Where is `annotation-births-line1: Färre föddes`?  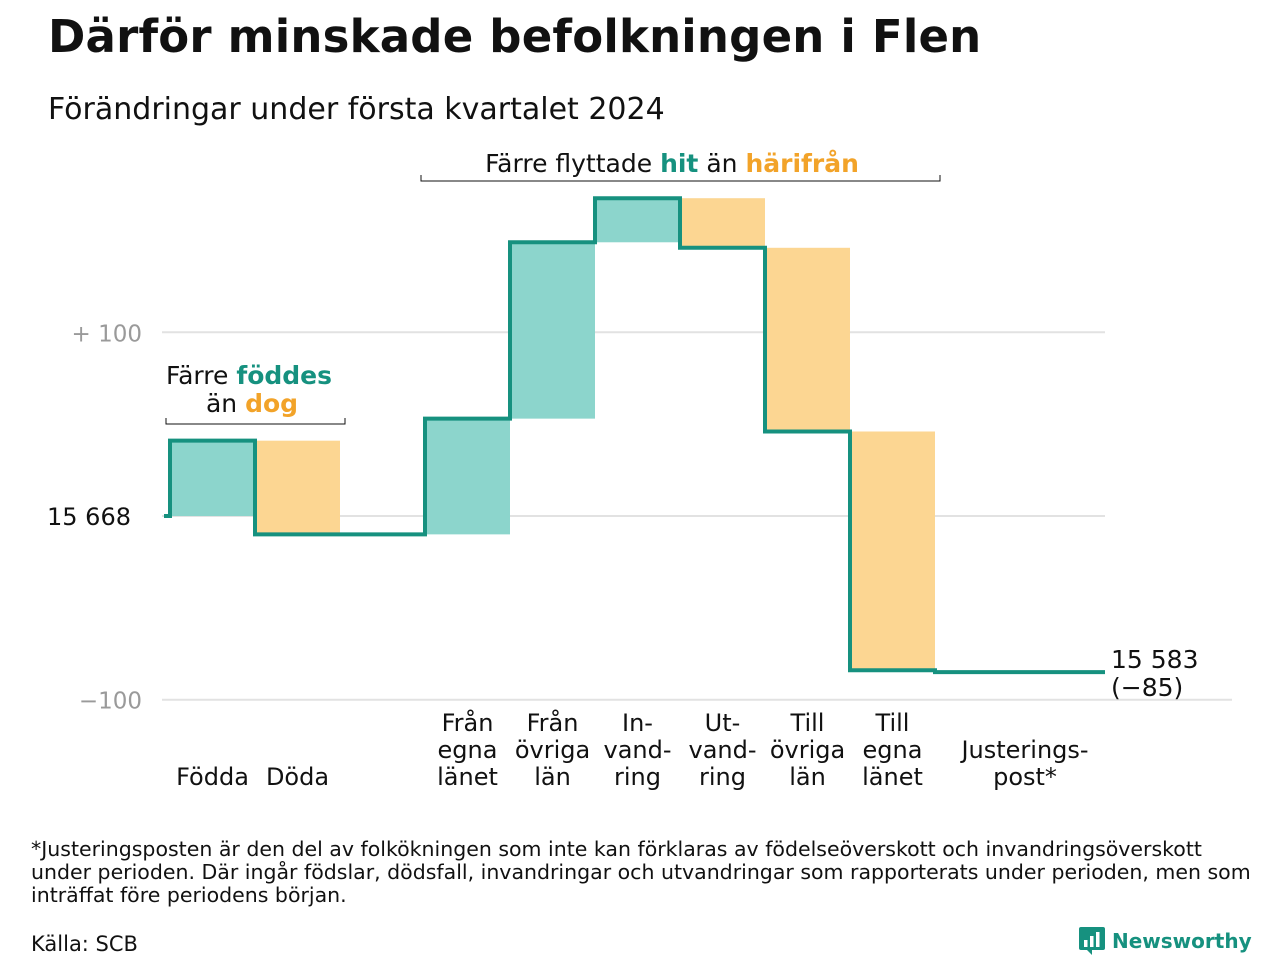 annotation-births-line1: Färre föddes is located at coordinates (249, 375).